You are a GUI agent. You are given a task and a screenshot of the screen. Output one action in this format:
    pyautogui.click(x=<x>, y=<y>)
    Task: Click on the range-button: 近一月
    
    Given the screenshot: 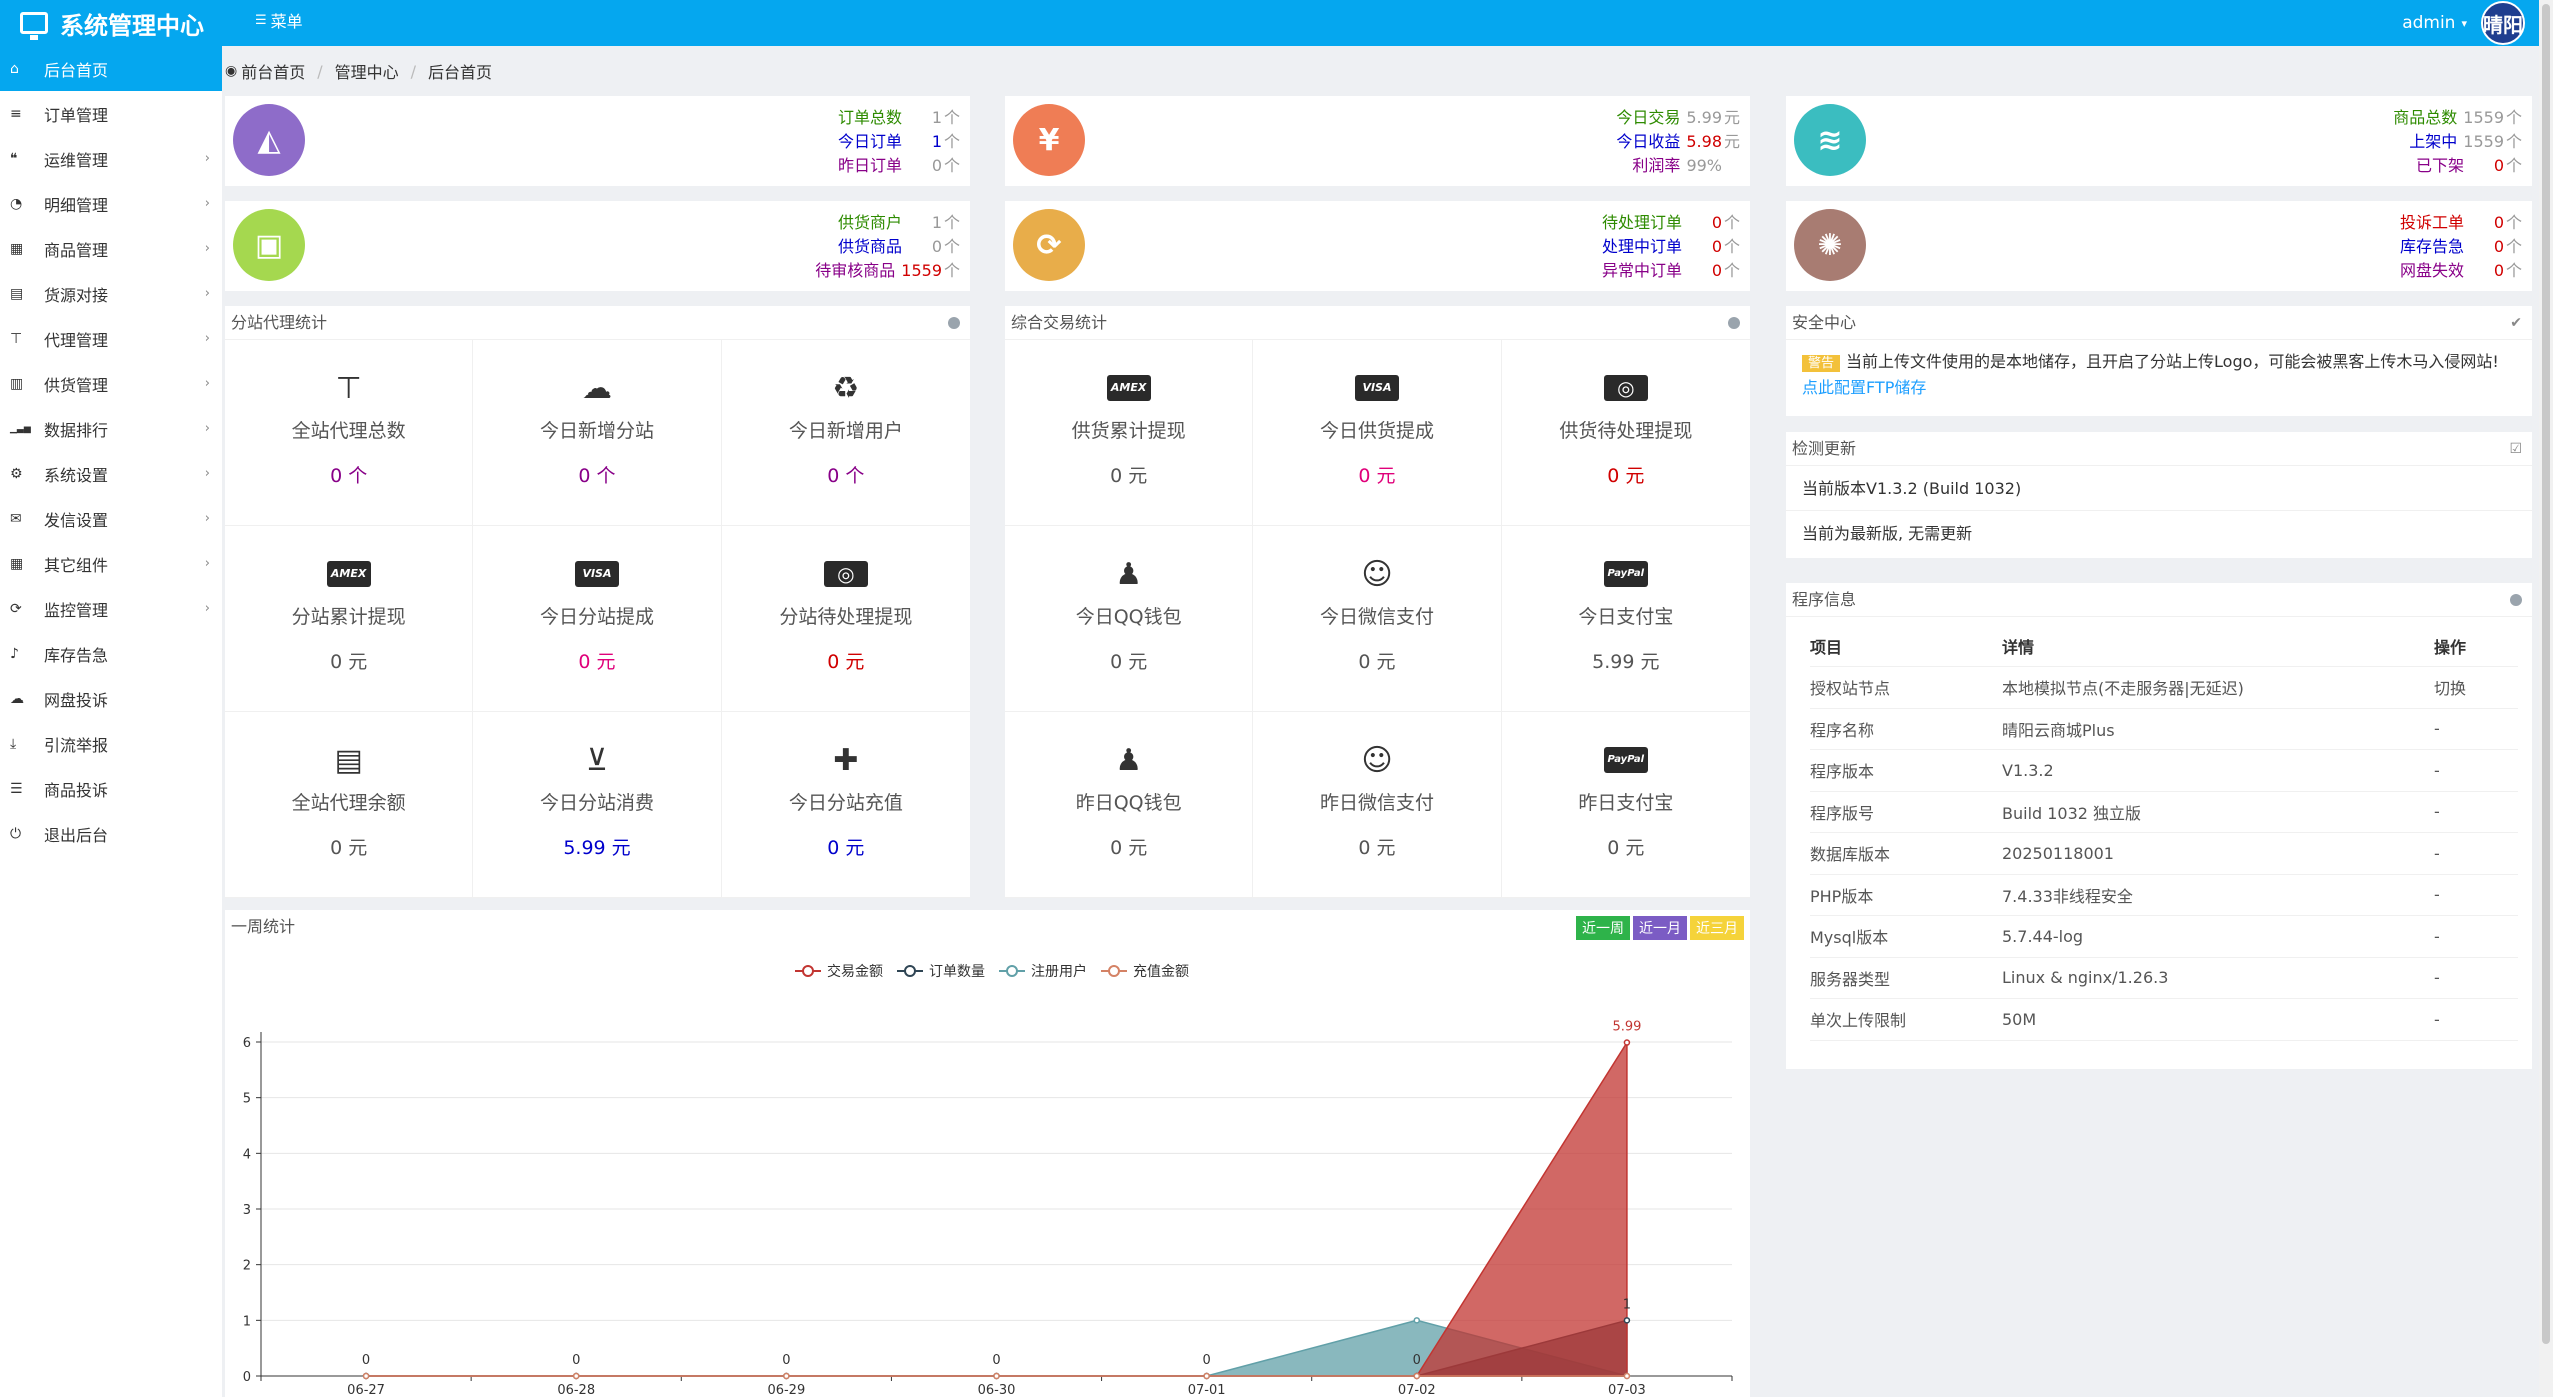 What is the action you would take?
    pyautogui.click(x=1660, y=928)
    